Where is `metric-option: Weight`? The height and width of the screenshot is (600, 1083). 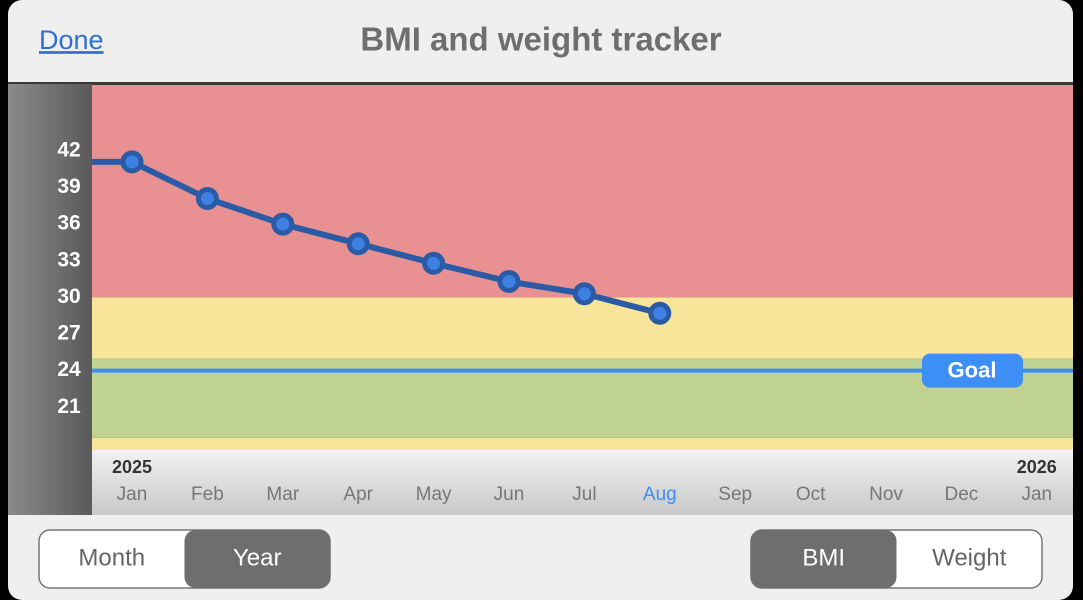 metric-option: Weight is located at coordinates (969, 557).